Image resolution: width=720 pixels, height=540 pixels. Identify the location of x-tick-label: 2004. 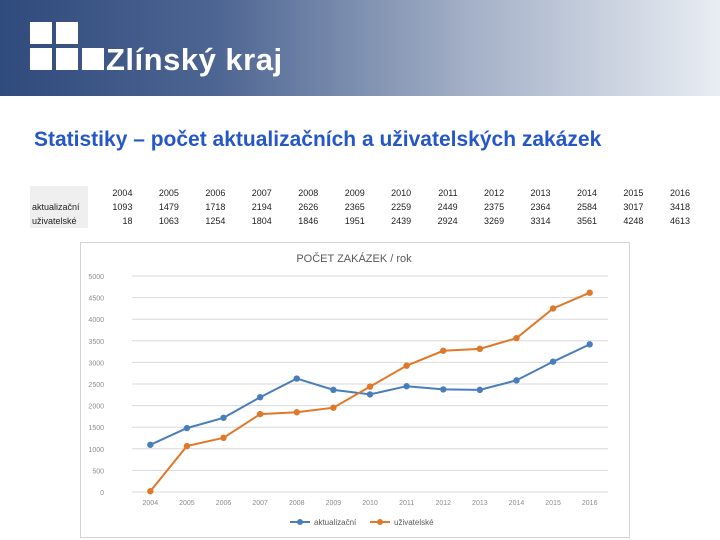
(151, 503).